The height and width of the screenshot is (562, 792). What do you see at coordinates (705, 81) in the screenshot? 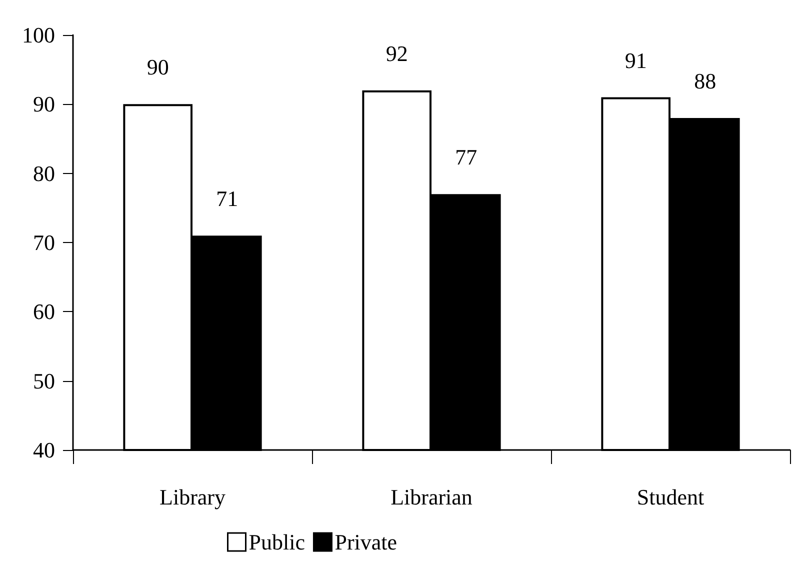
I see `data-label: 88` at bounding box center [705, 81].